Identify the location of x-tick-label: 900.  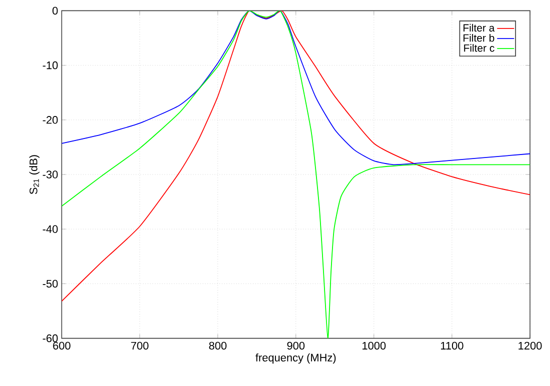
(296, 346).